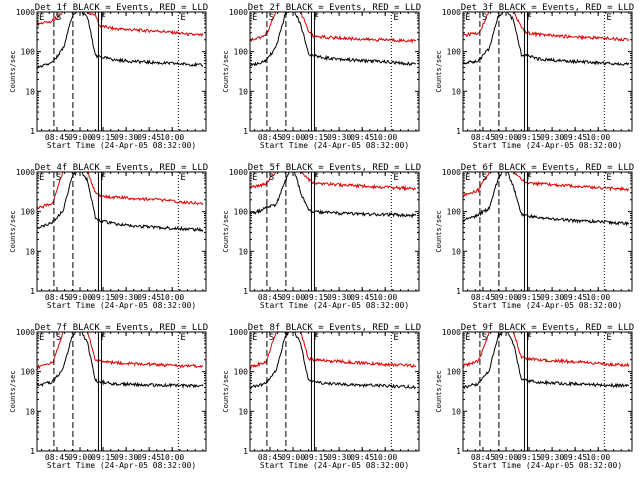  What do you see at coordinates (121, 328) in the screenshot?
I see `panel-title: Det 7f BLACK = Events, RED = LLD` at bounding box center [121, 328].